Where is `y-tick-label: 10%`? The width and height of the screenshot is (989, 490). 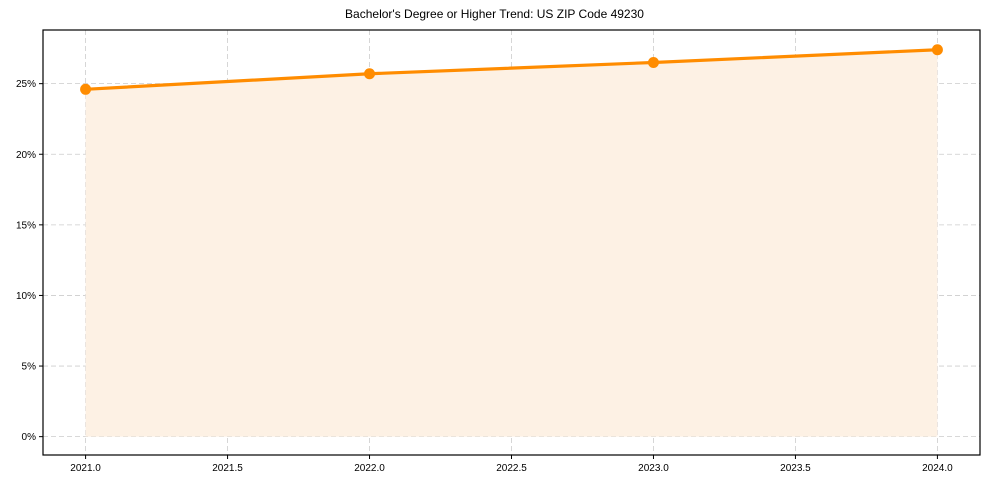 y-tick-label: 10% is located at coordinates (26, 296).